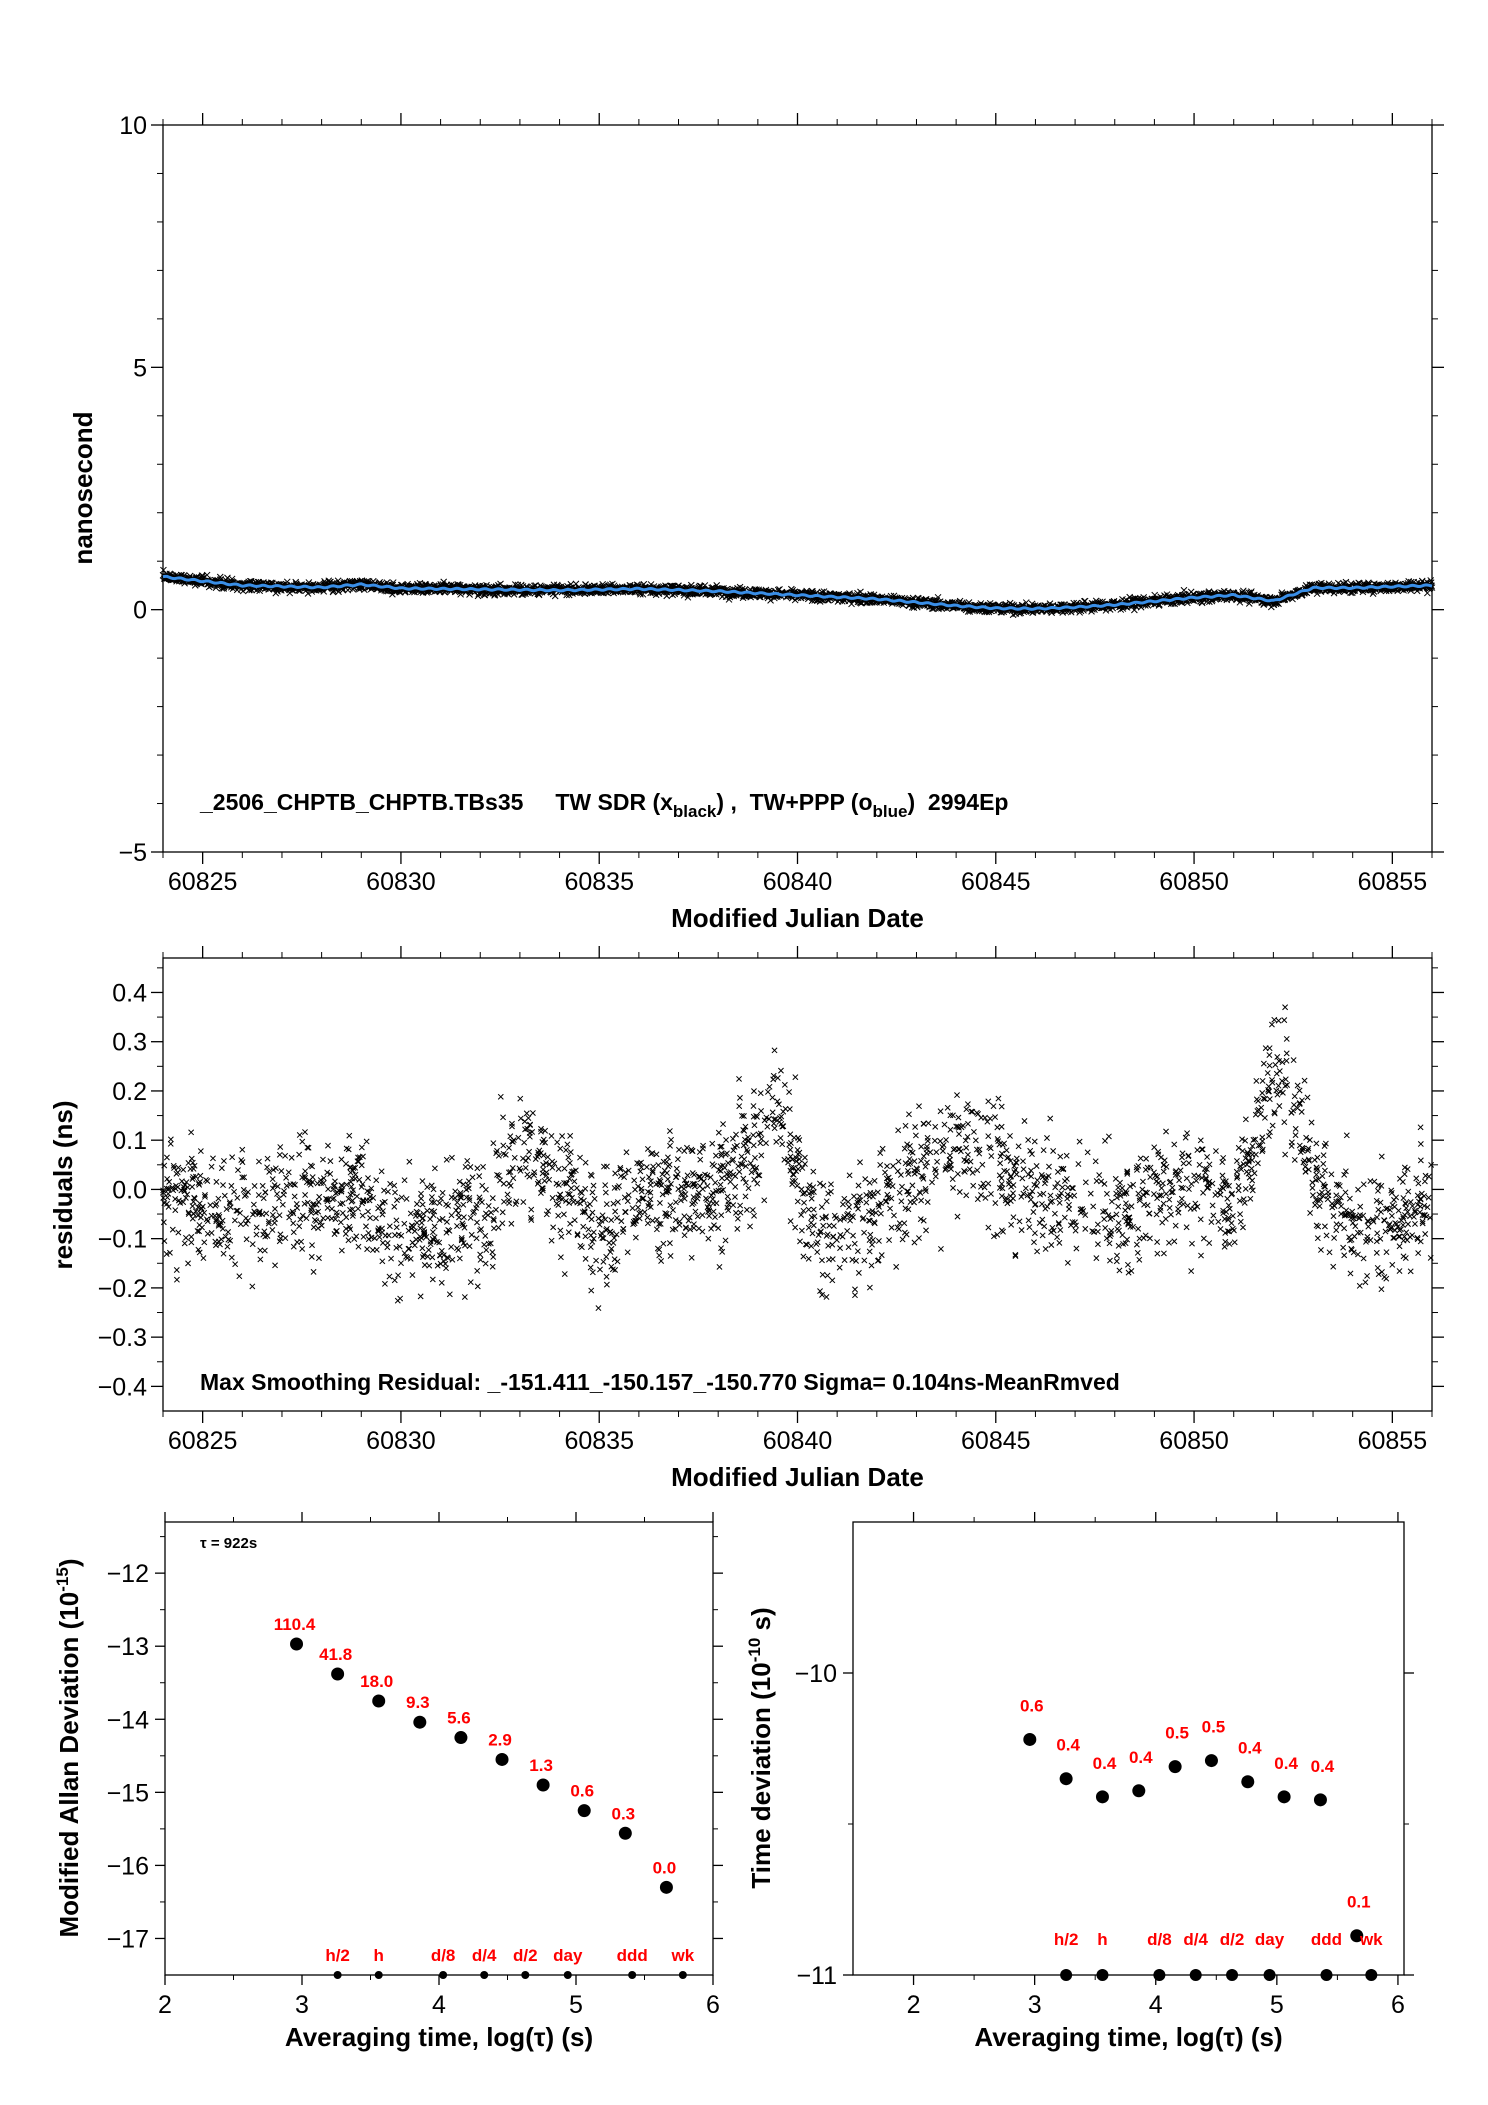 The image size is (1488, 2105). What do you see at coordinates (1194, 1441) in the screenshot?
I see `x-tick-label: 60850` at bounding box center [1194, 1441].